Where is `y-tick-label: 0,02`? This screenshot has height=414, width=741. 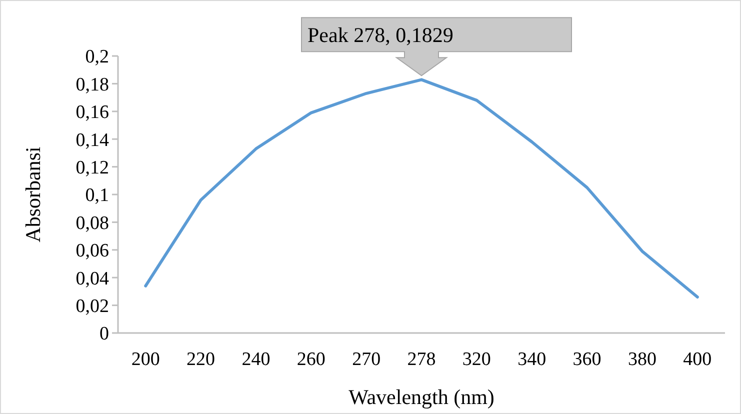 y-tick-label: 0,02 is located at coordinates (92, 306).